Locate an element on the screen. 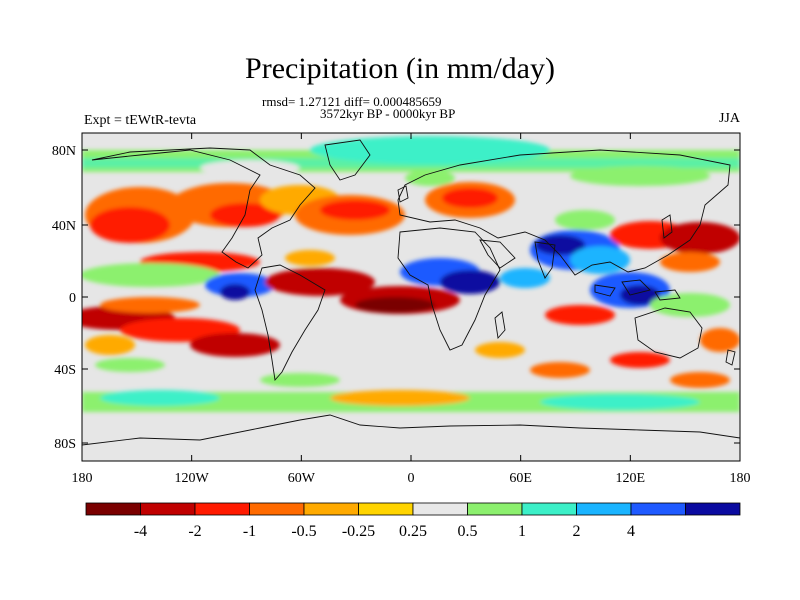  colorbar-label: -0.25 is located at coordinates (358, 531).